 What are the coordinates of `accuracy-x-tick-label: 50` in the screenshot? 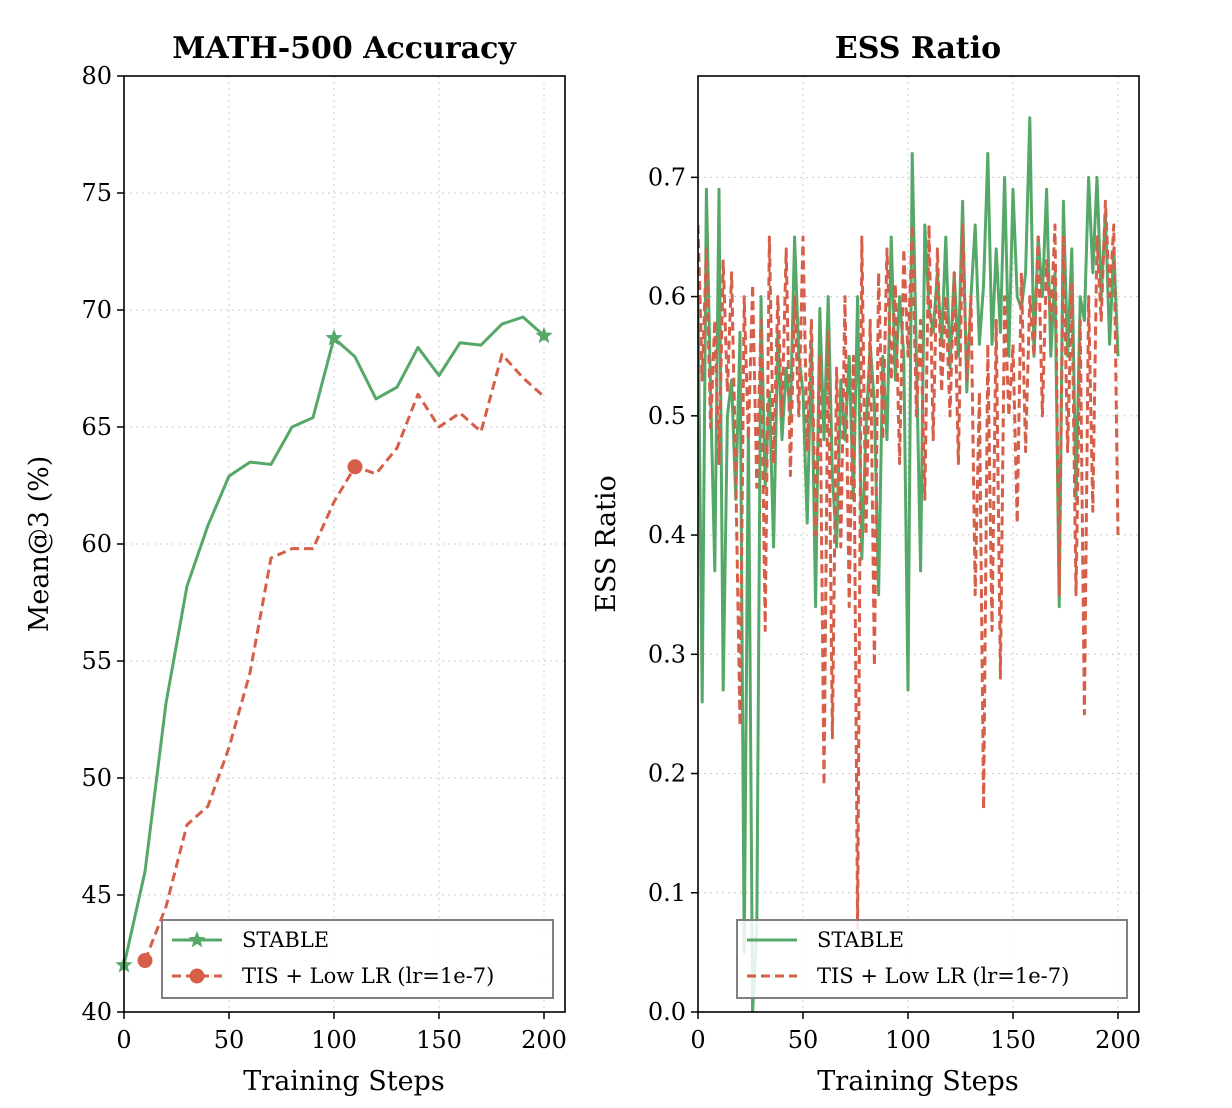 It's located at (229, 1040).